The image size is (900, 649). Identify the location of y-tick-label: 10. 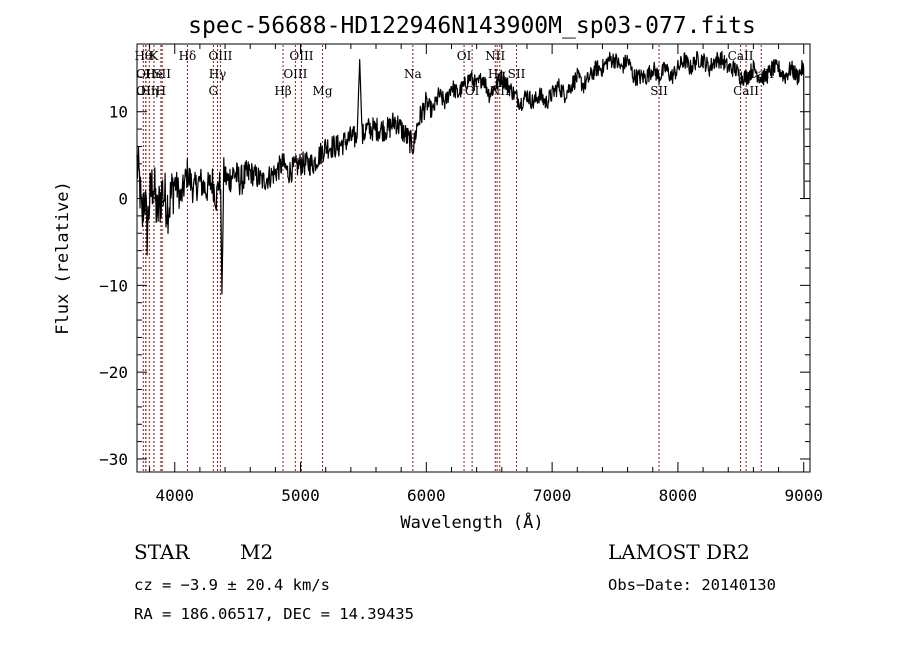
(118, 112).